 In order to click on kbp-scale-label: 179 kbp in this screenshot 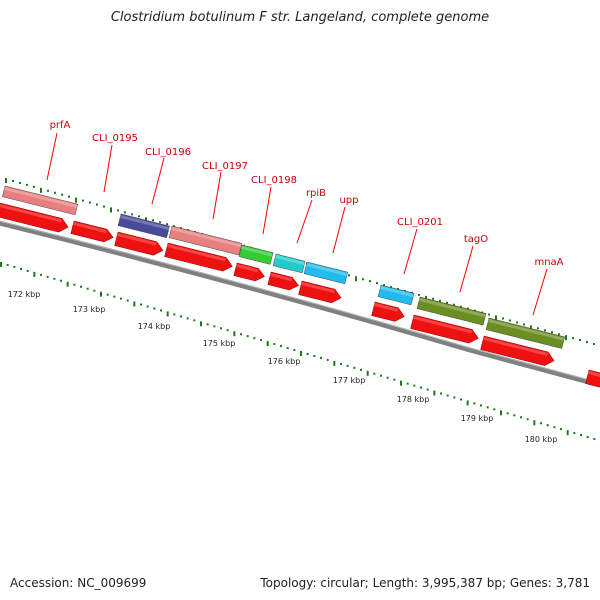, I will do `click(477, 418)`.